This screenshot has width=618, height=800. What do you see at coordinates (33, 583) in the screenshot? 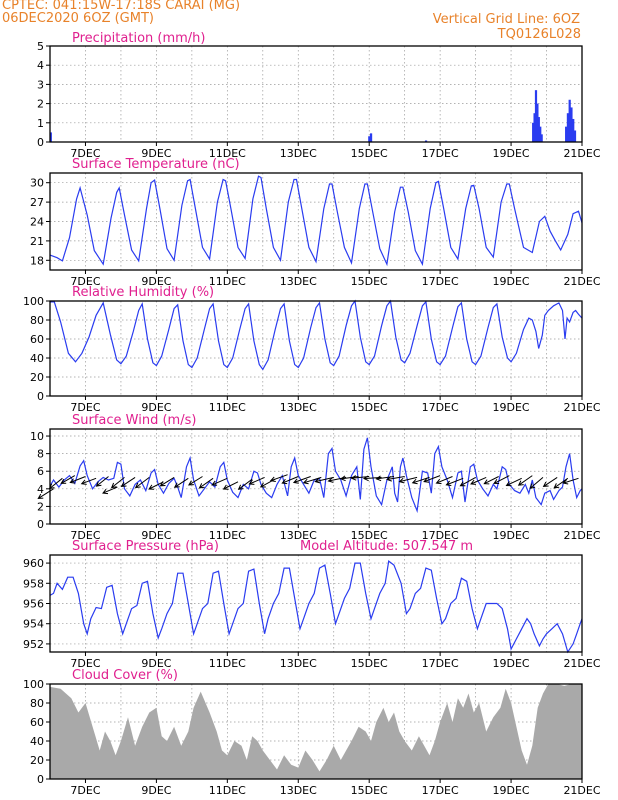
I see `y-tick-label: 958` at bounding box center [33, 583].